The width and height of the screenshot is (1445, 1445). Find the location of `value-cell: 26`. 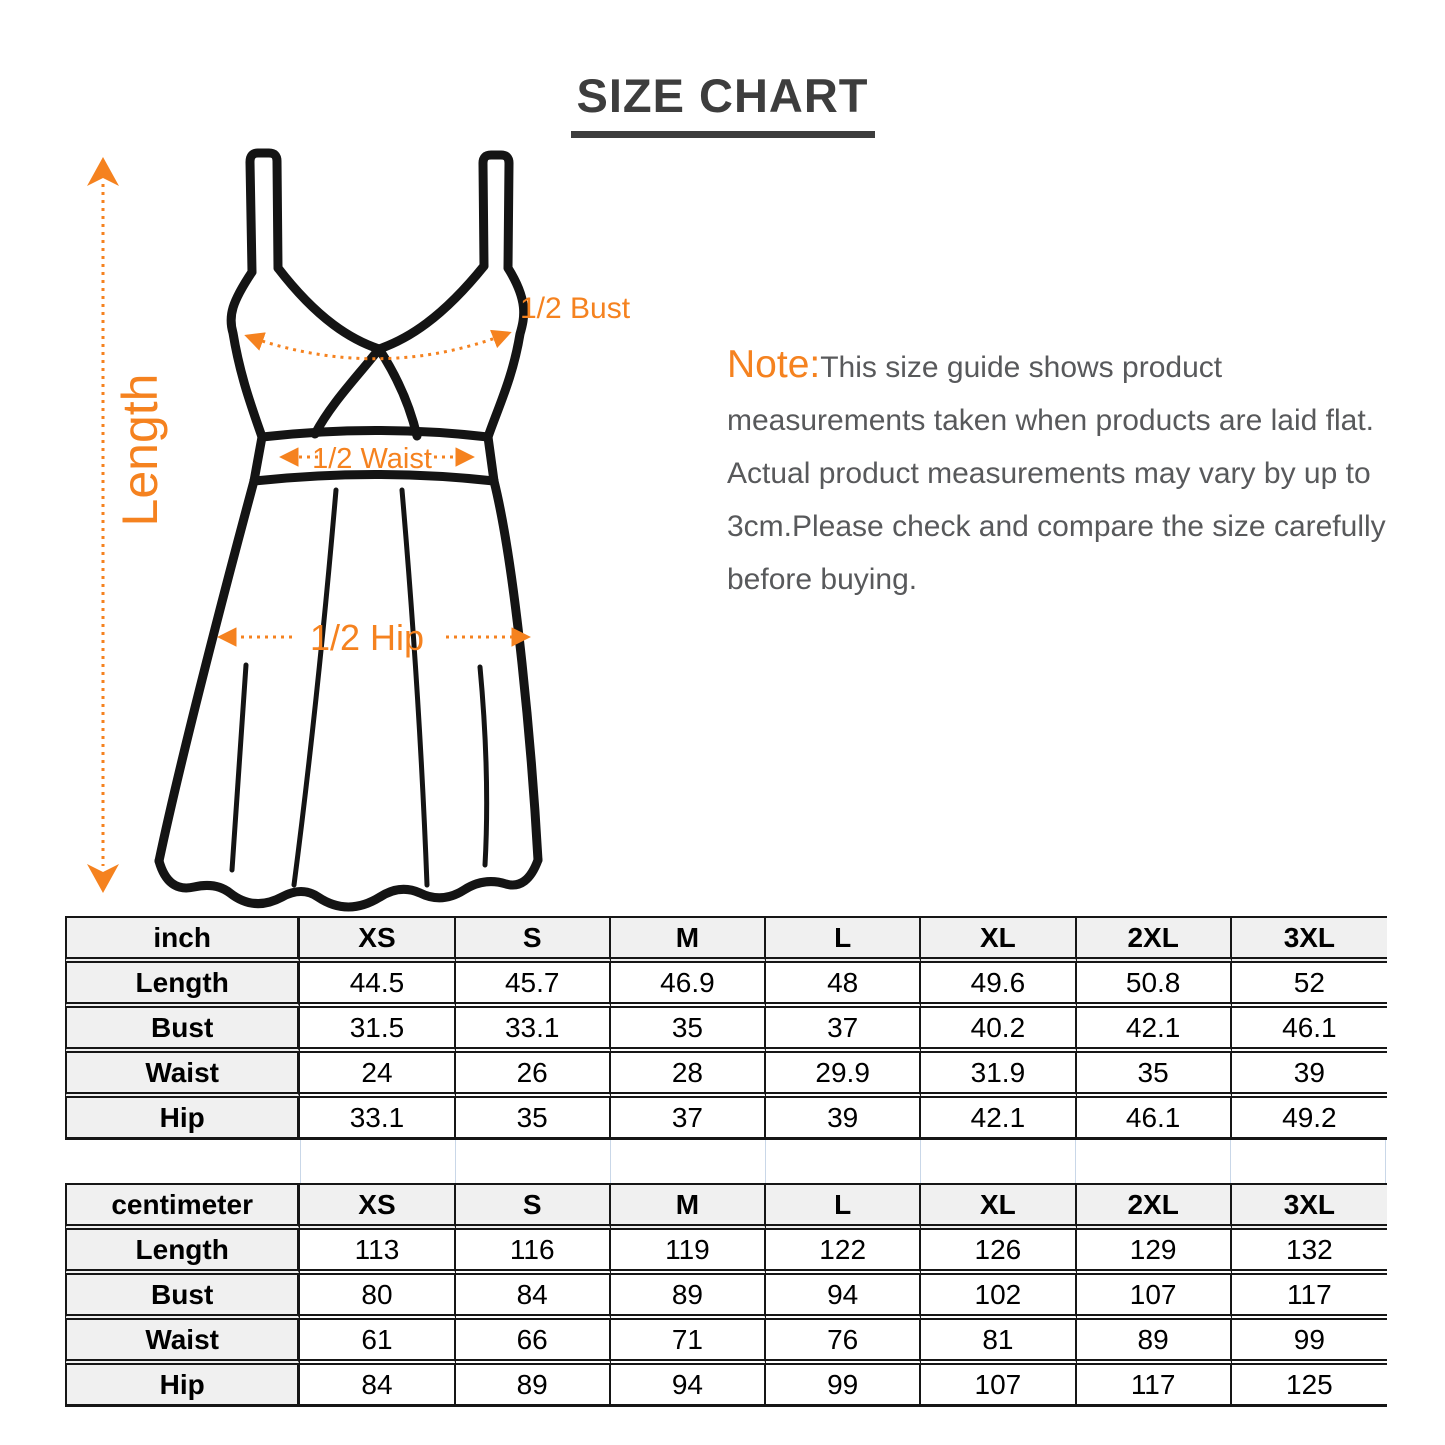

value-cell: 26 is located at coordinates (533, 1075).